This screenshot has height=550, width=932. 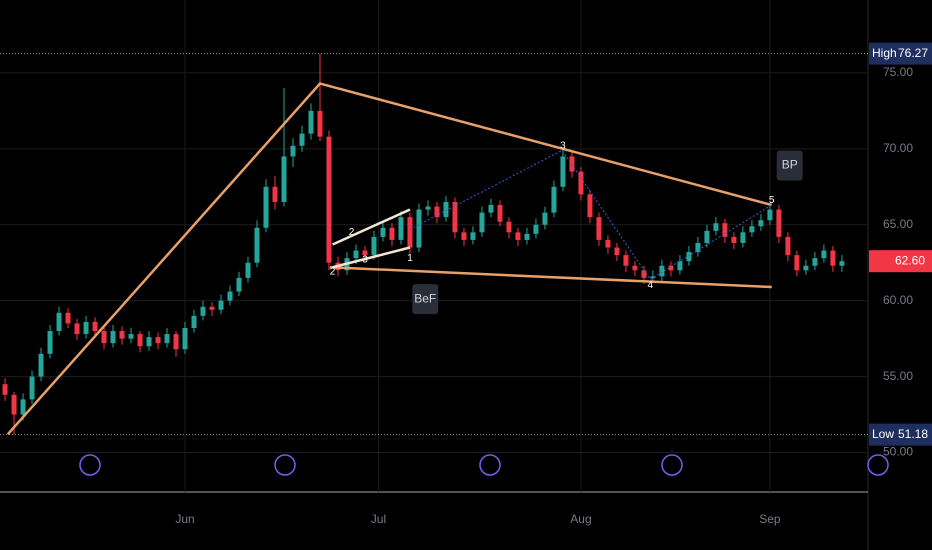 I want to click on x-tick-label: Sep, so click(x=770, y=519).